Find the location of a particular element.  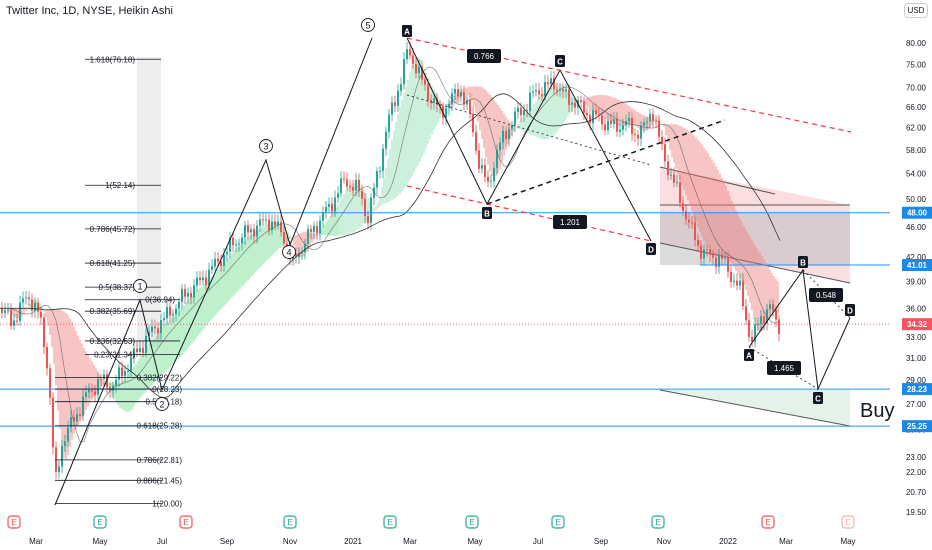

fib-label: 0.618(41.25) is located at coordinates (113, 263).